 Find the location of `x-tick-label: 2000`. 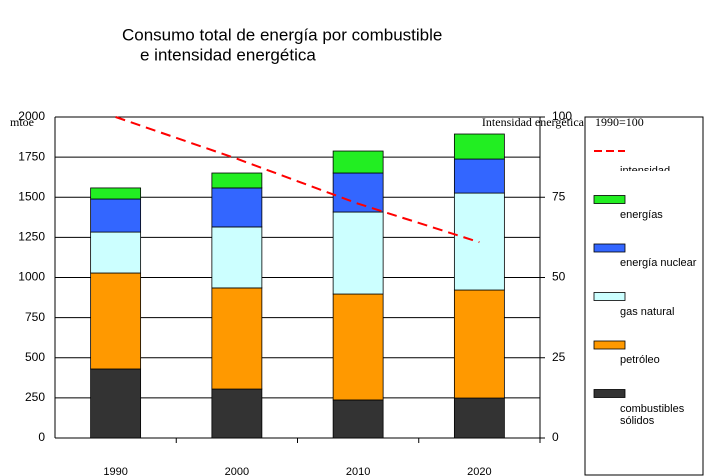

x-tick-label: 2000 is located at coordinates (237, 471).